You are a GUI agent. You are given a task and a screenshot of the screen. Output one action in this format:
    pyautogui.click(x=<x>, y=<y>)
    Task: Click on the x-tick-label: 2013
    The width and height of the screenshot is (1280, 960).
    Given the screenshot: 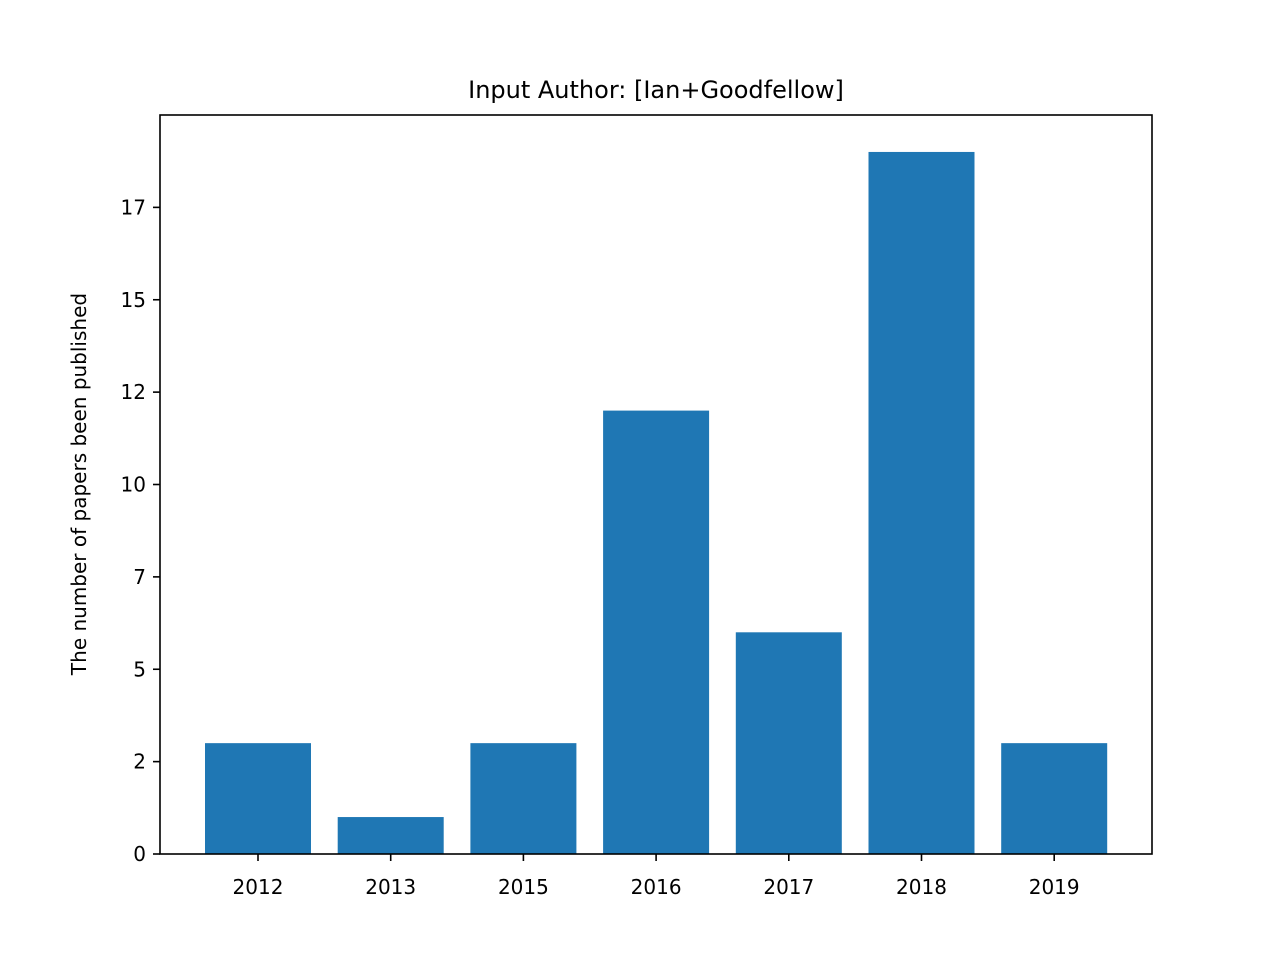 What is the action you would take?
    pyautogui.click(x=390, y=887)
    